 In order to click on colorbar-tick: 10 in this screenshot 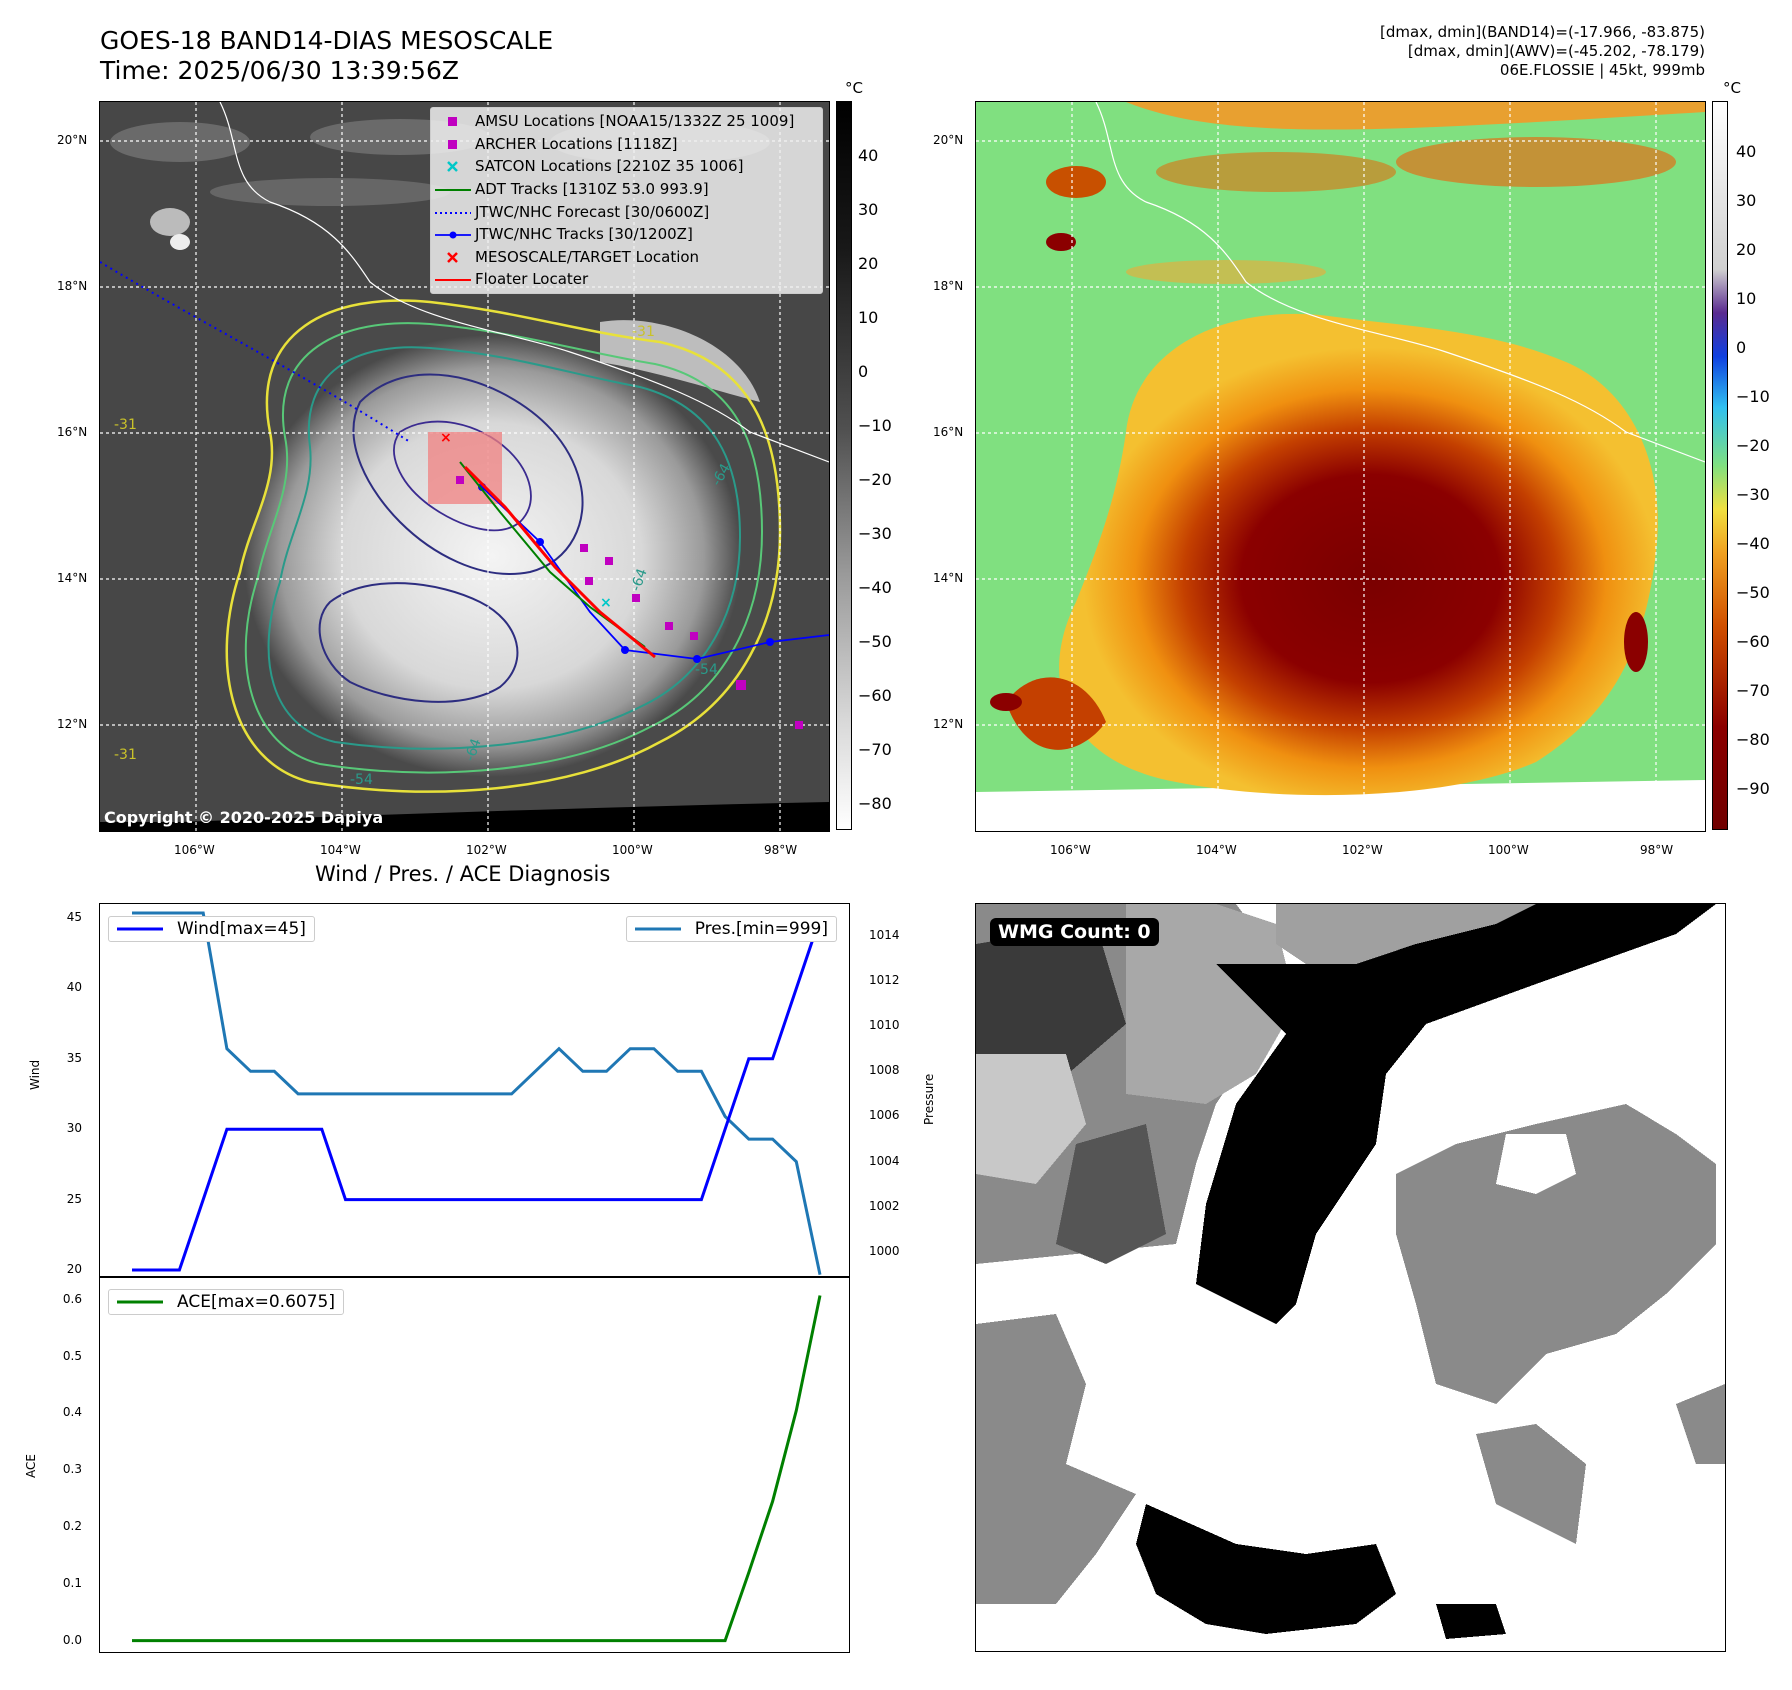, I will do `click(1746, 298)`.